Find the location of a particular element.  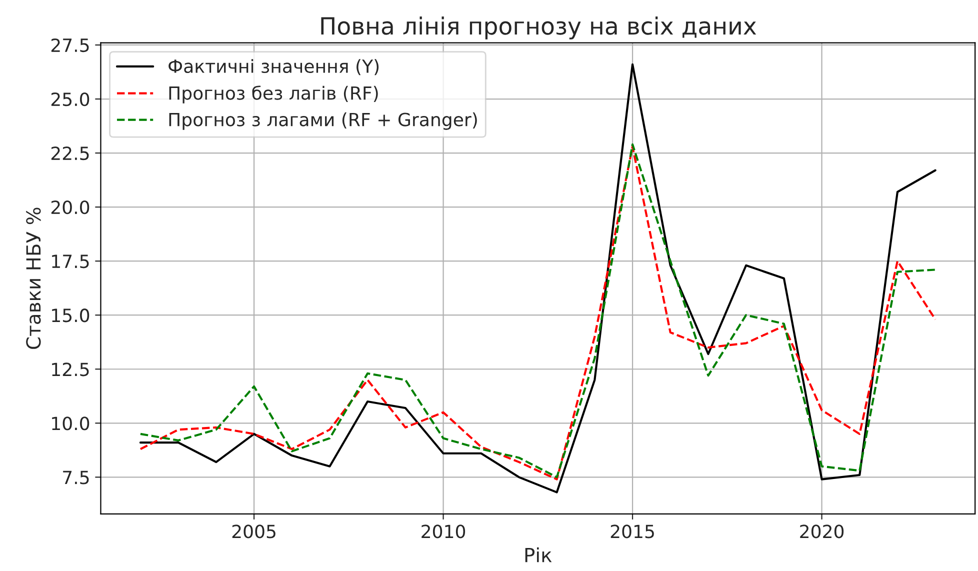

y-tick-label: 7.5 is located at coordinates (76, 477).